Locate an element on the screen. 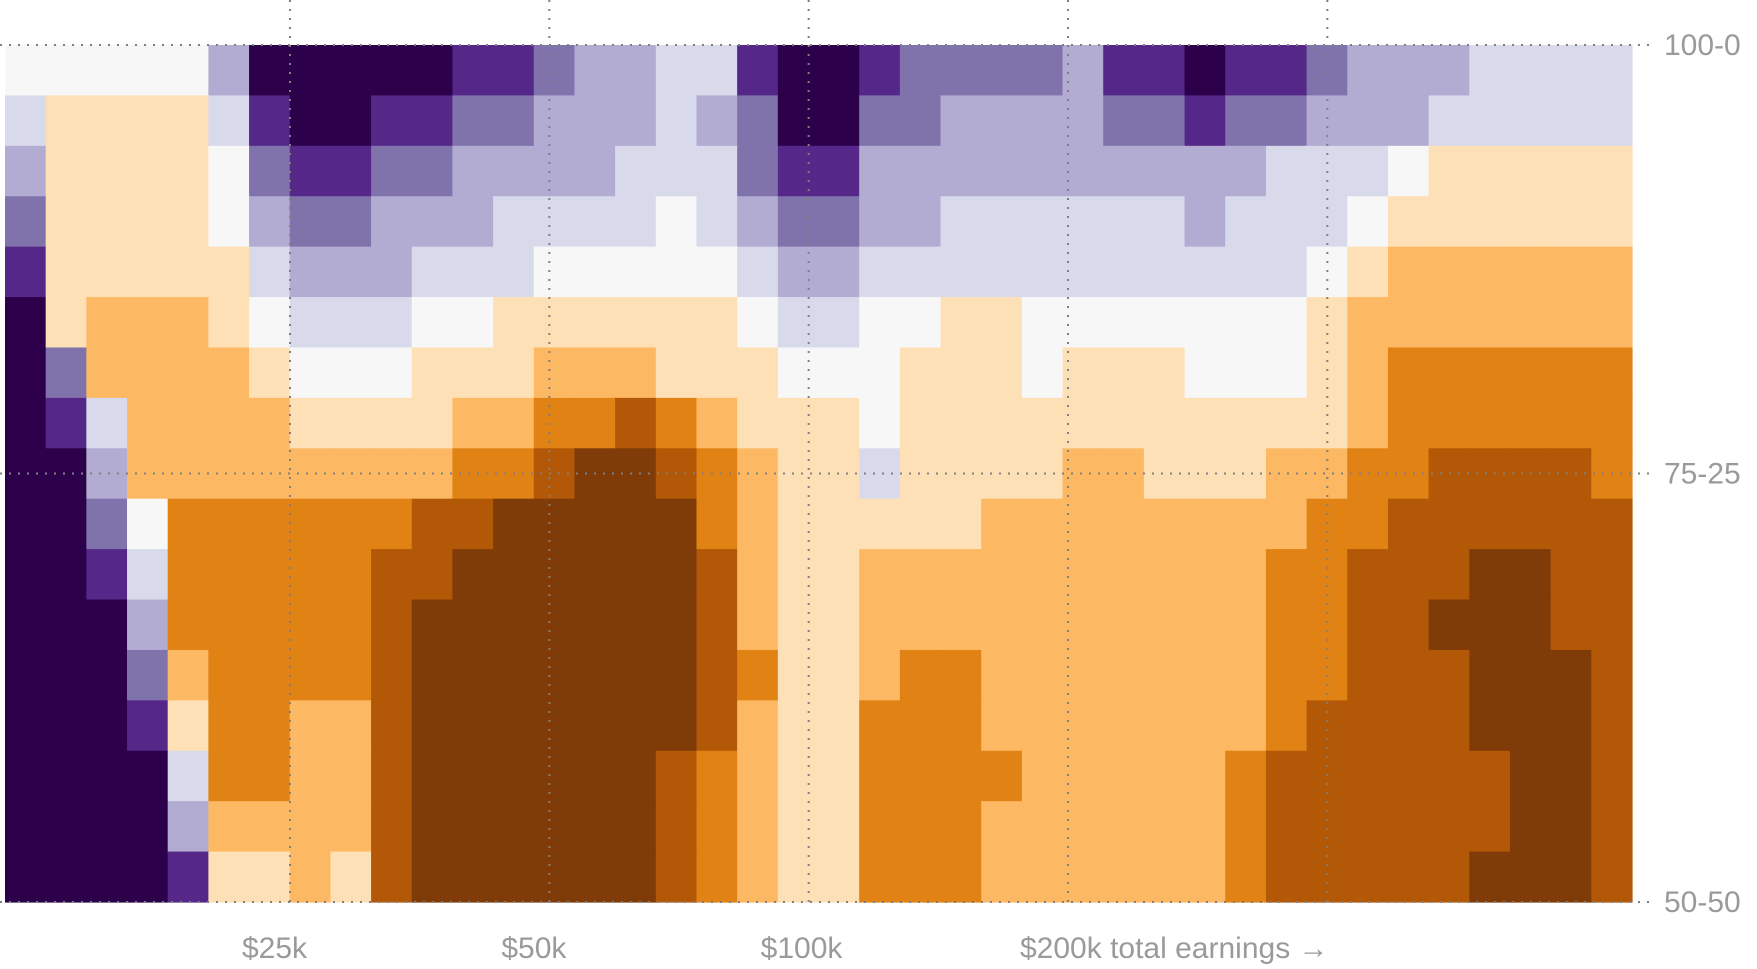 This screenshot has height=969, width=1757. x-tick-label: $25k is located at coordinates (275, 948).